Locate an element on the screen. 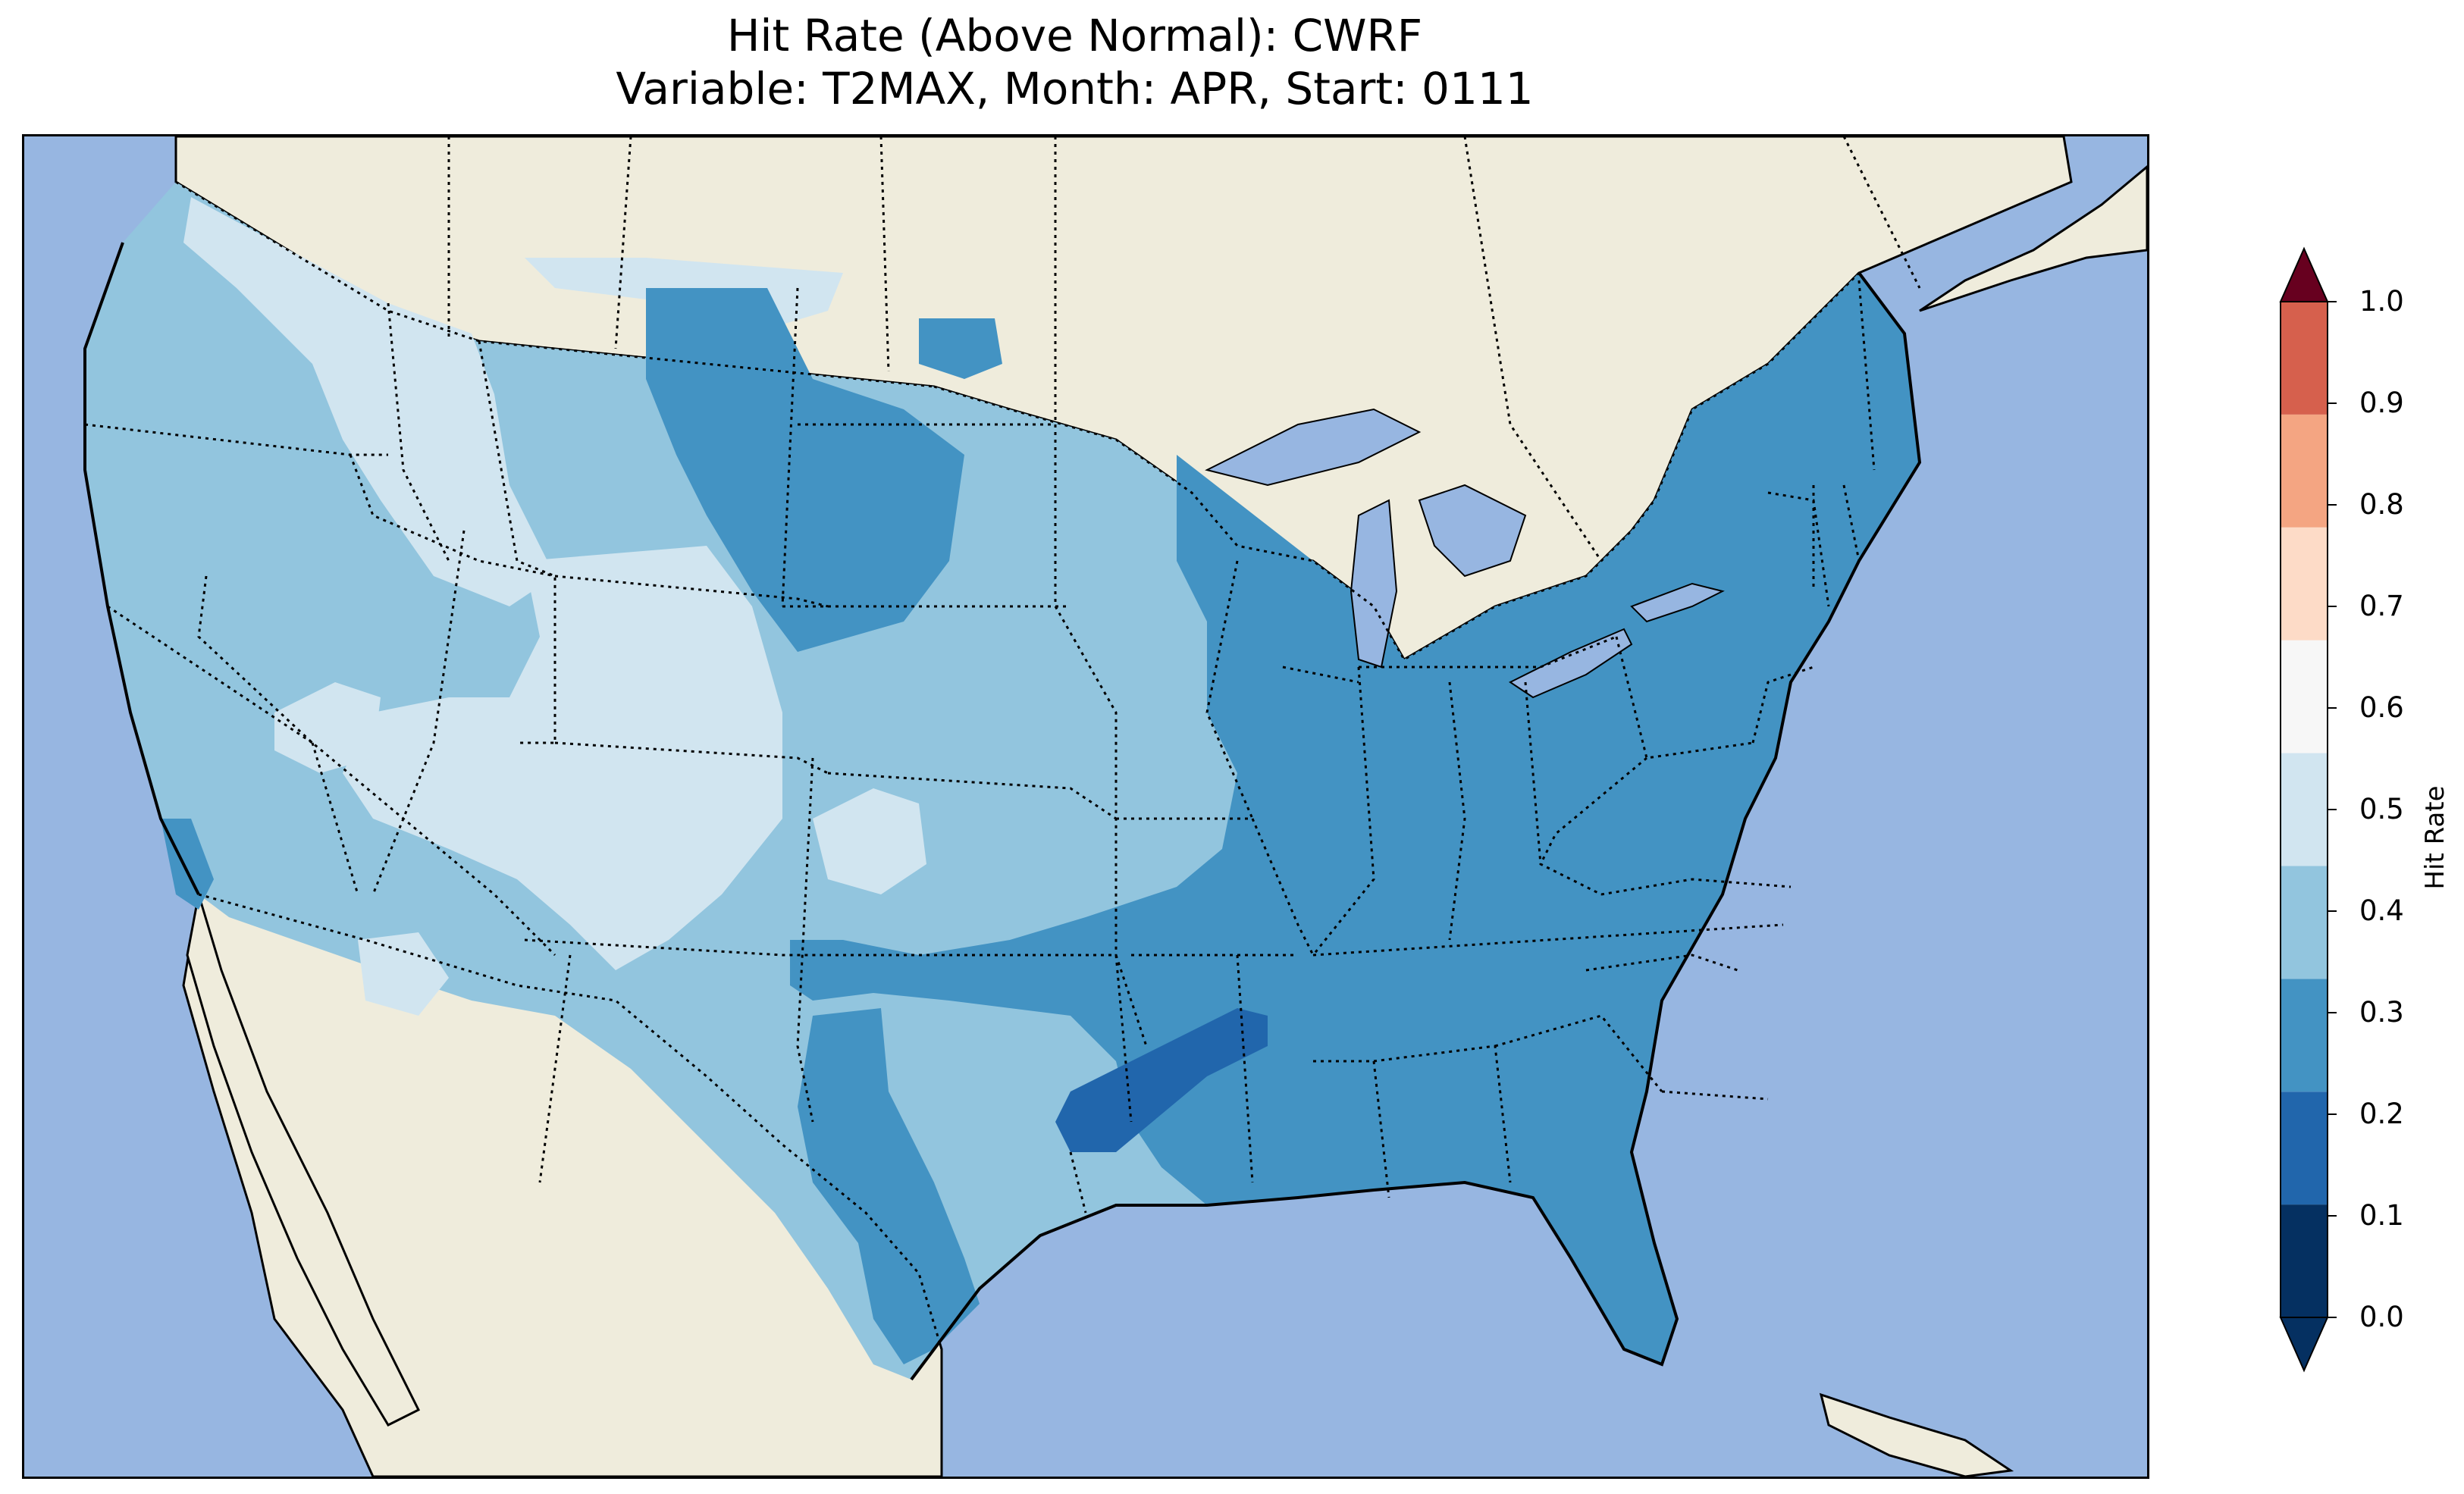 The height and width of the screenshot is (1494, 2464). colorbar-tick-label: 0.7 is located at coordinates (2381, 606).